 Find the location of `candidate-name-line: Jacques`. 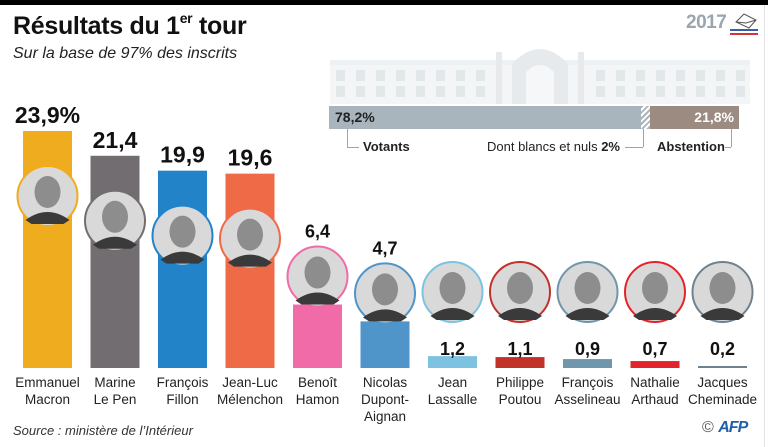

candidate-name-line: Jacques is located at coordinates (722, 382).